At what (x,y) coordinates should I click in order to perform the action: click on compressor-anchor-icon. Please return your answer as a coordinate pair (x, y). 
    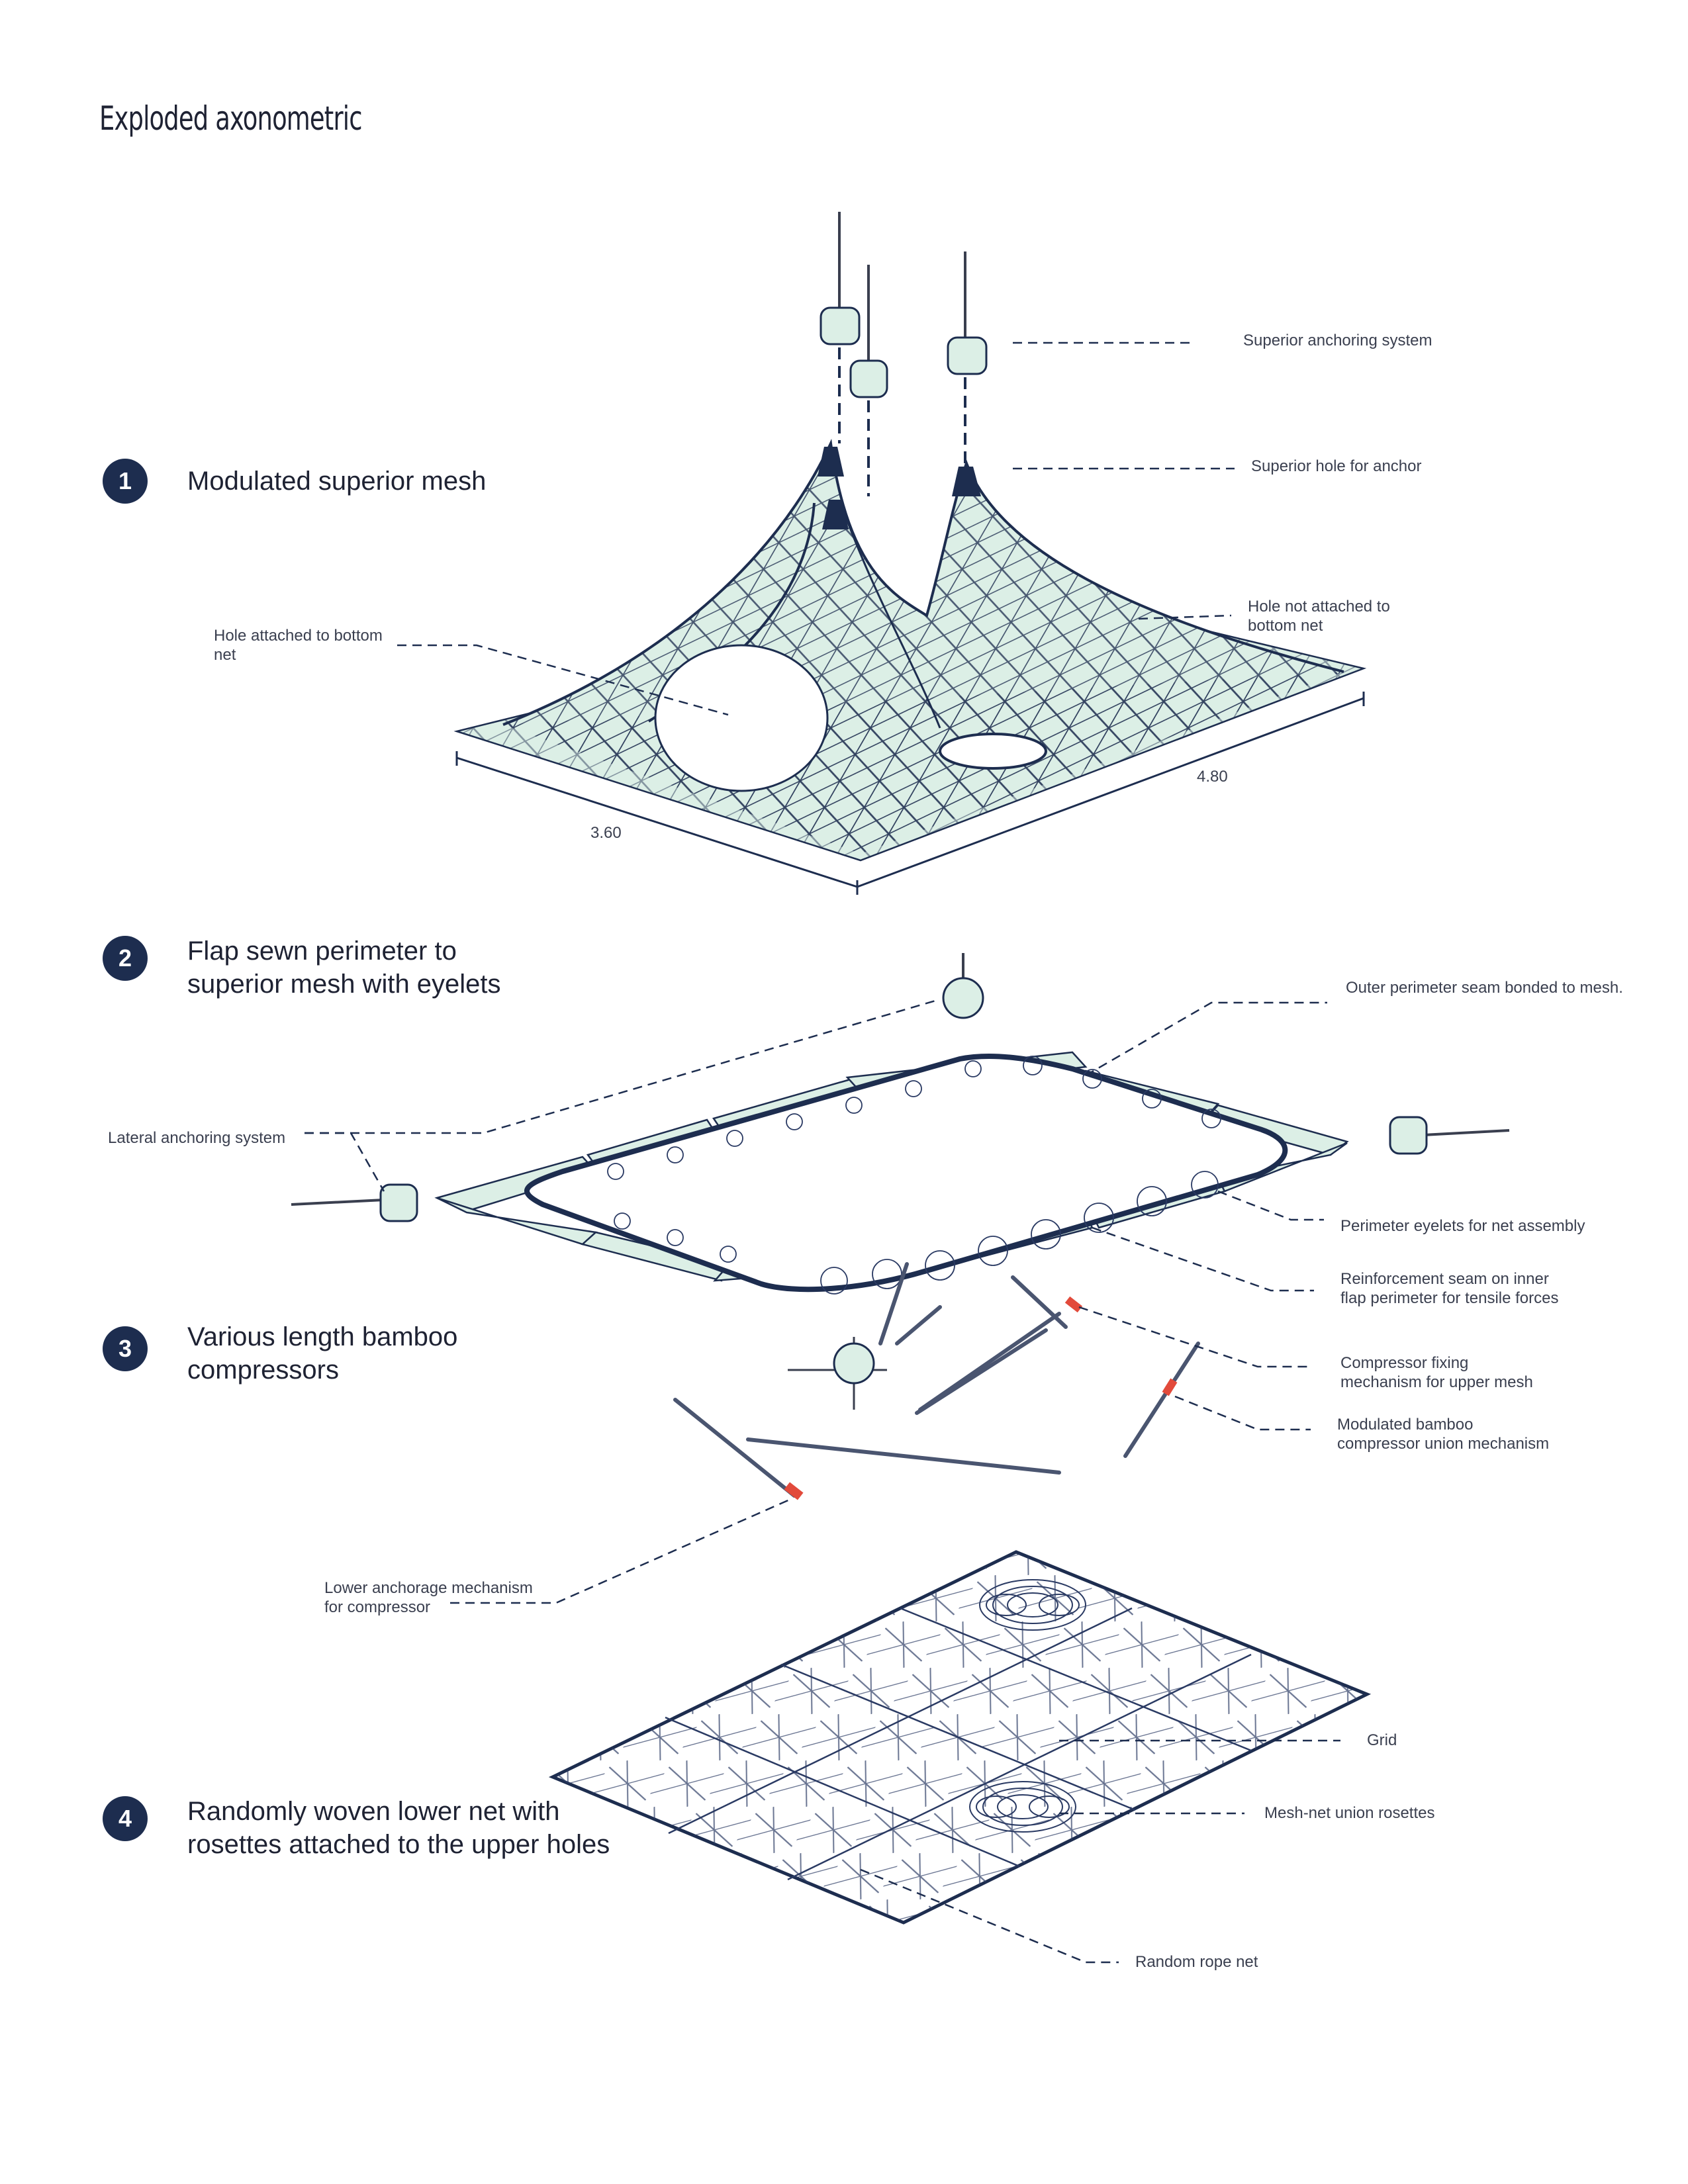
    Looking at the image, I should click on (854, 1363).